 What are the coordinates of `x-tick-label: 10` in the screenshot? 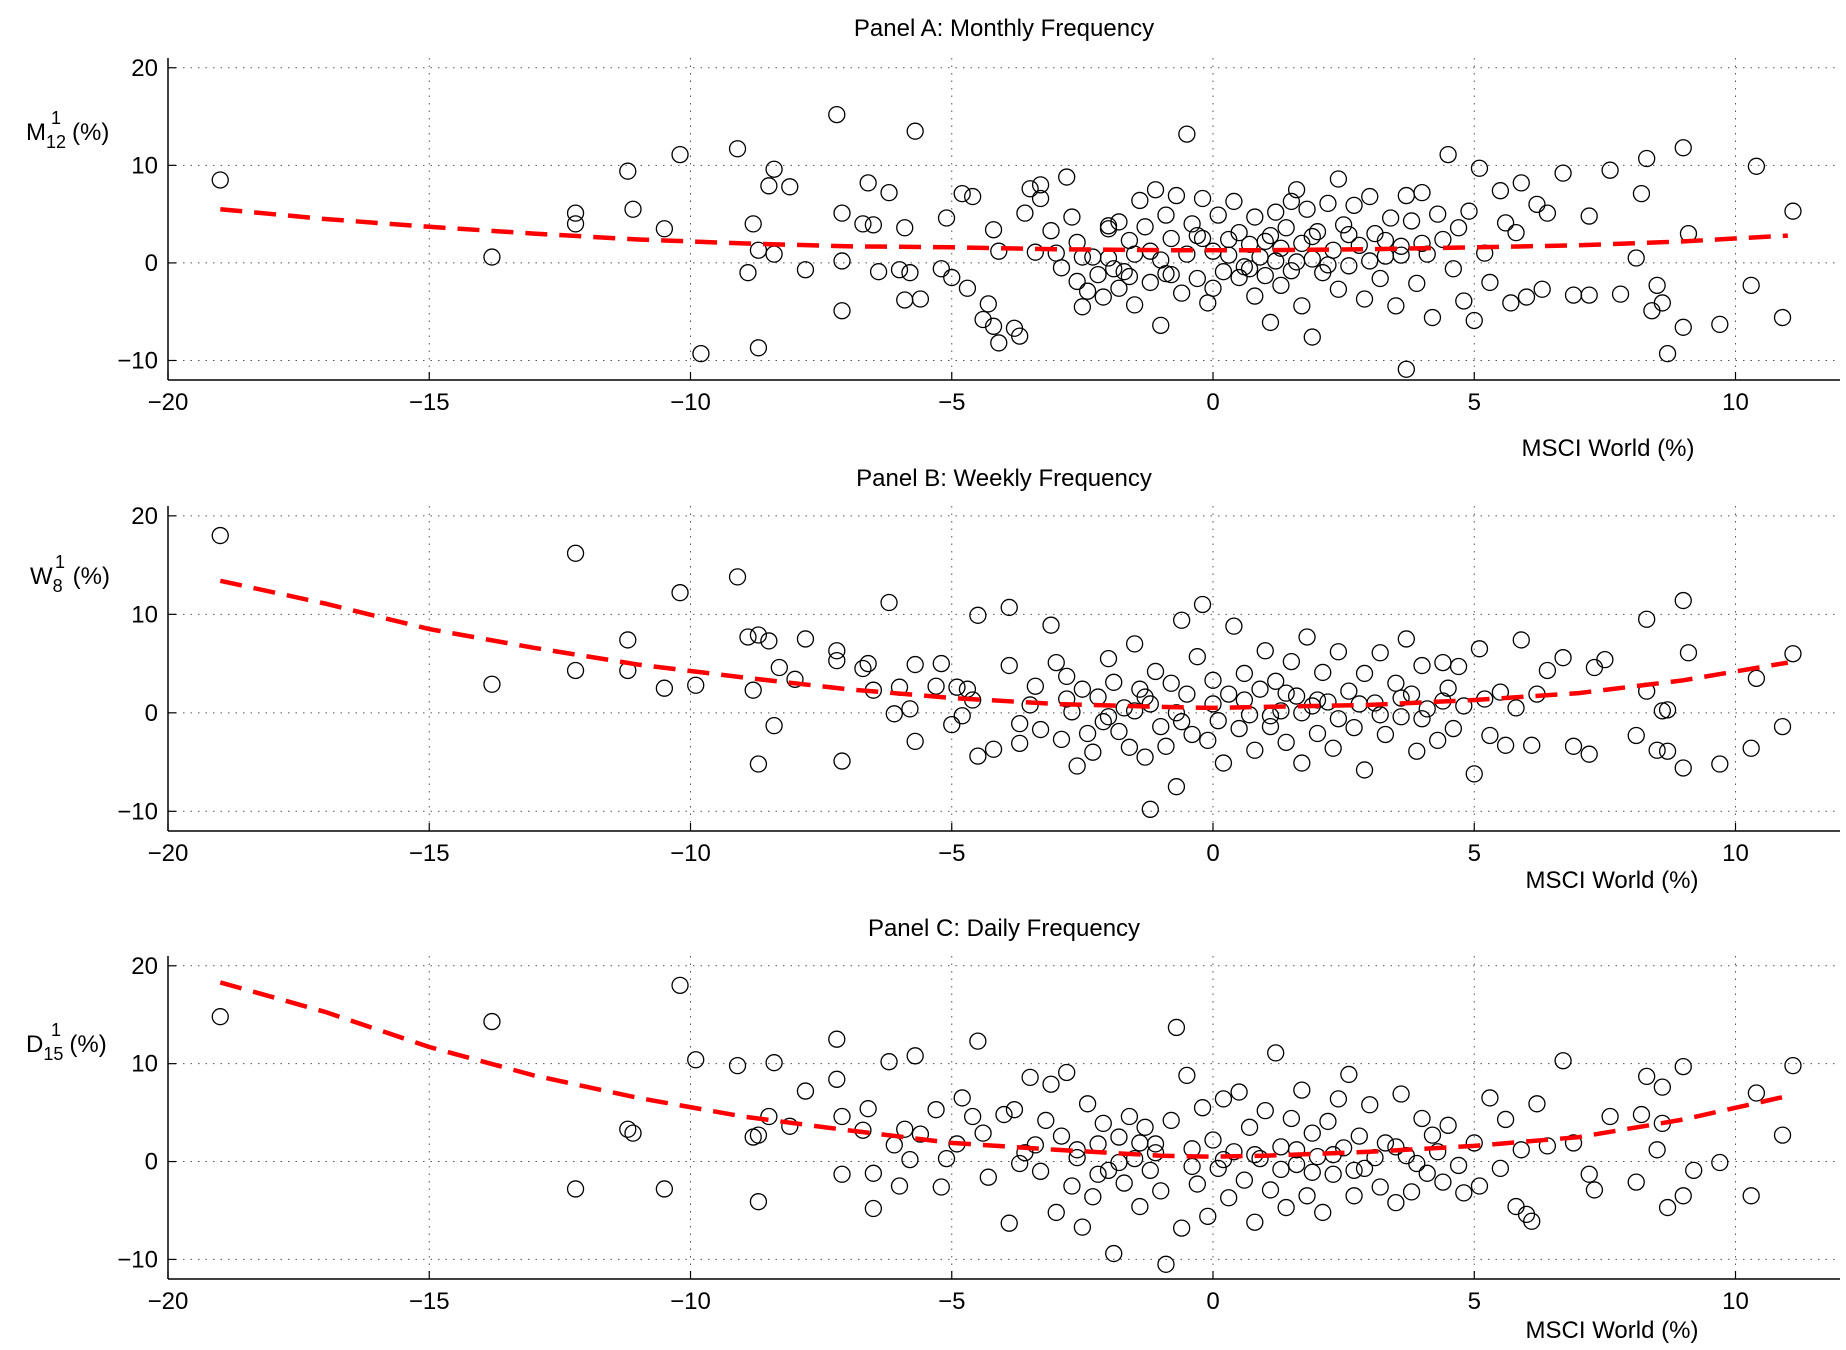 It's located at (1735, 1301).